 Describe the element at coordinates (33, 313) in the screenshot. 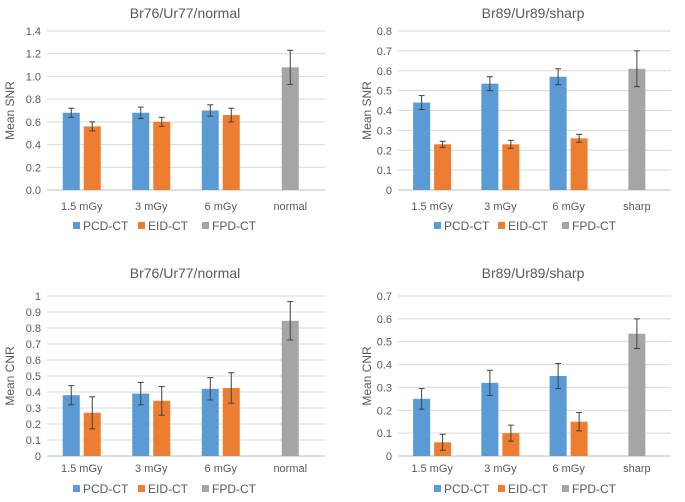

I see `y-tick-label: 0.9` at that location.